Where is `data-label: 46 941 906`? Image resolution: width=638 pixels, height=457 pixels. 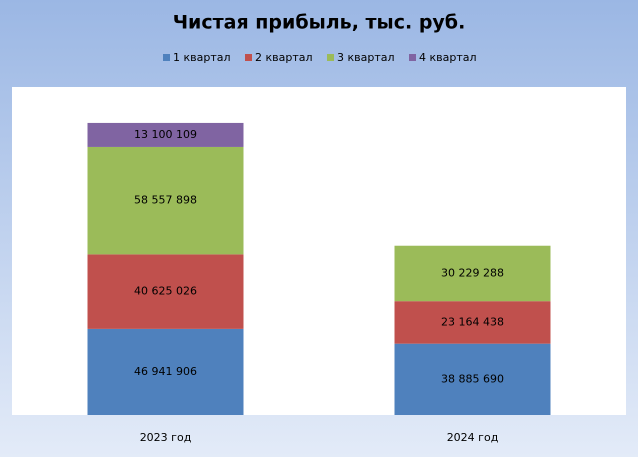
data-label: 46 941 906 is located at coordinates (165, 371).